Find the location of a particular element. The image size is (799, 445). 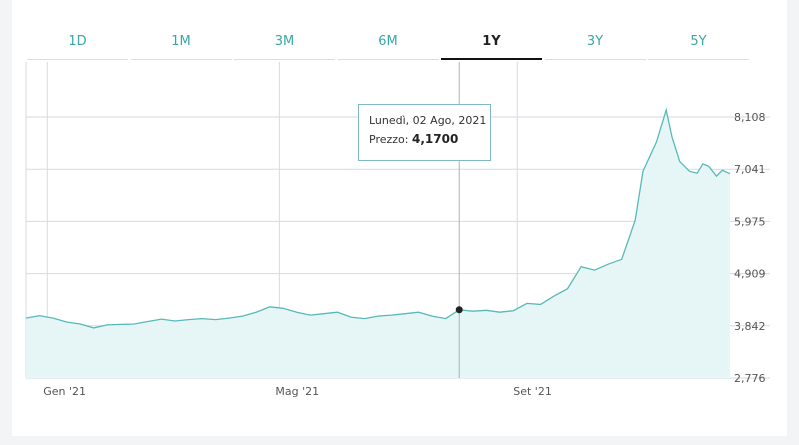

chart-tooltip: Lunedì, 02 Ago, 2021 Prezzo: 4,1700 is located at coordinates (424, 132).